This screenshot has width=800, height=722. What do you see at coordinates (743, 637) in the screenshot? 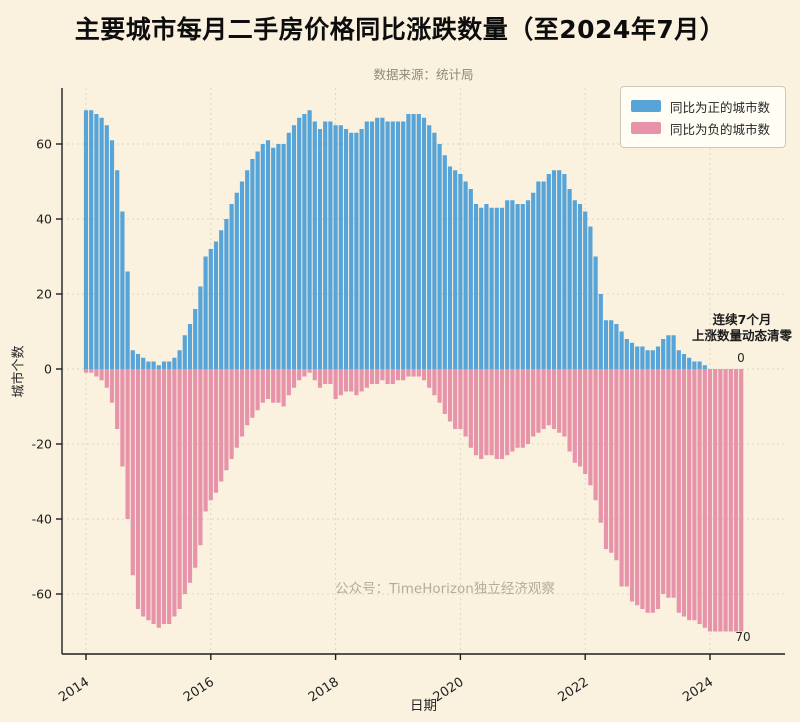
I see `annotation-seventy-value: 70` at bounding box center [743, 637].